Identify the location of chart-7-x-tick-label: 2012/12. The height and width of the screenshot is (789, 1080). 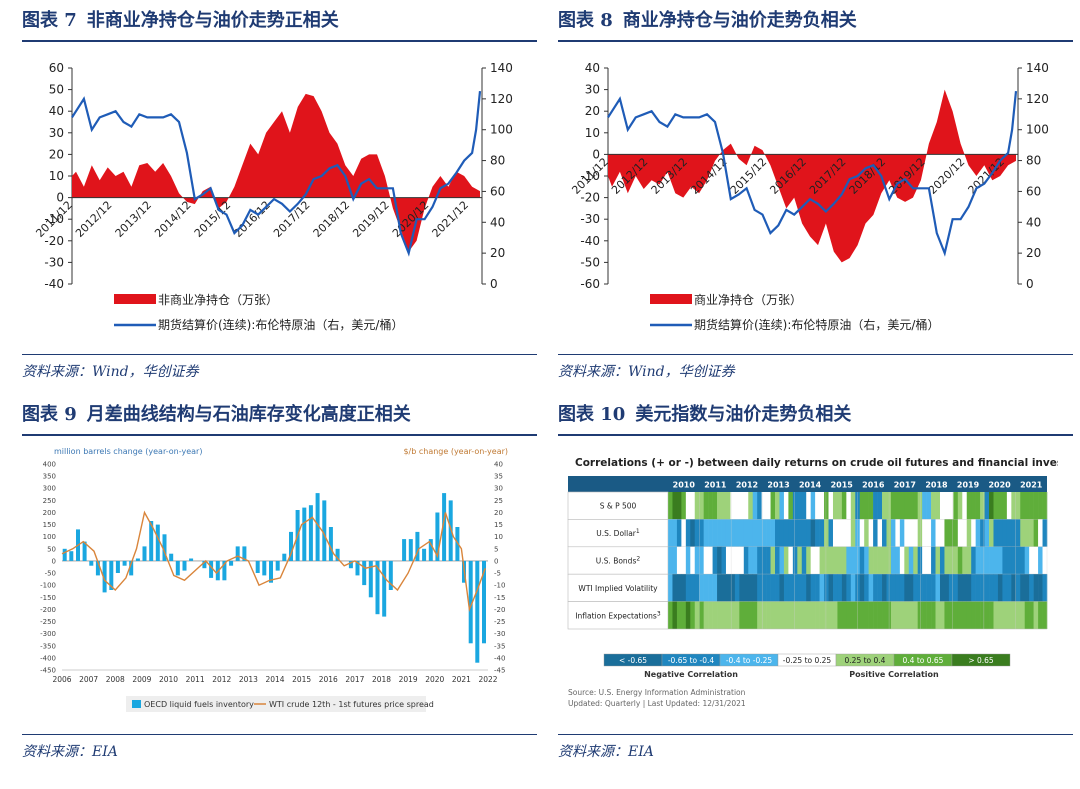
(94, 220).